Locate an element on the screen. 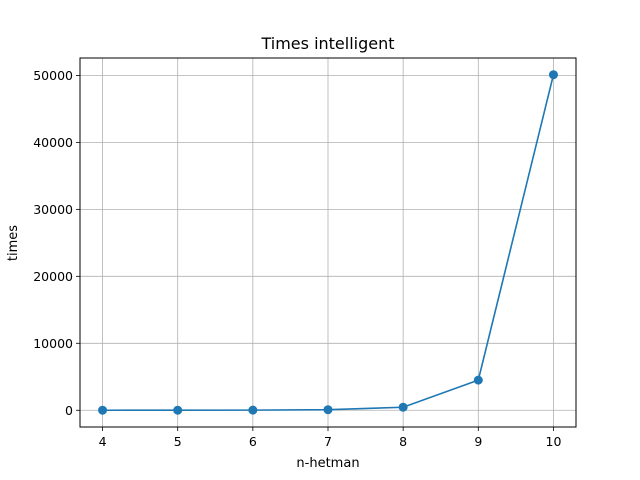 Image resolution: width=640 pixels, height=480 pixels. y-tick-label: 40000 is located at coordinates (53, 142).